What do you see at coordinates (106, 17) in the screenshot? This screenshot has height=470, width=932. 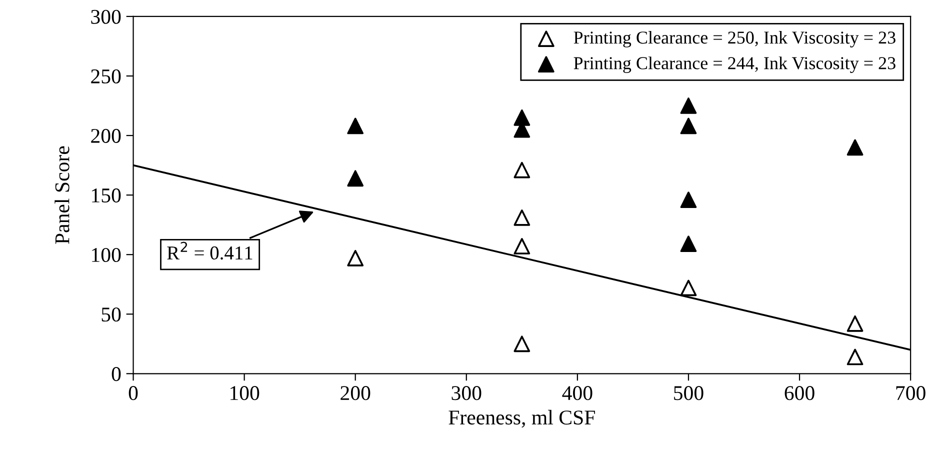 I see `y-tick-label: 300` at bounding box center [106, 17].